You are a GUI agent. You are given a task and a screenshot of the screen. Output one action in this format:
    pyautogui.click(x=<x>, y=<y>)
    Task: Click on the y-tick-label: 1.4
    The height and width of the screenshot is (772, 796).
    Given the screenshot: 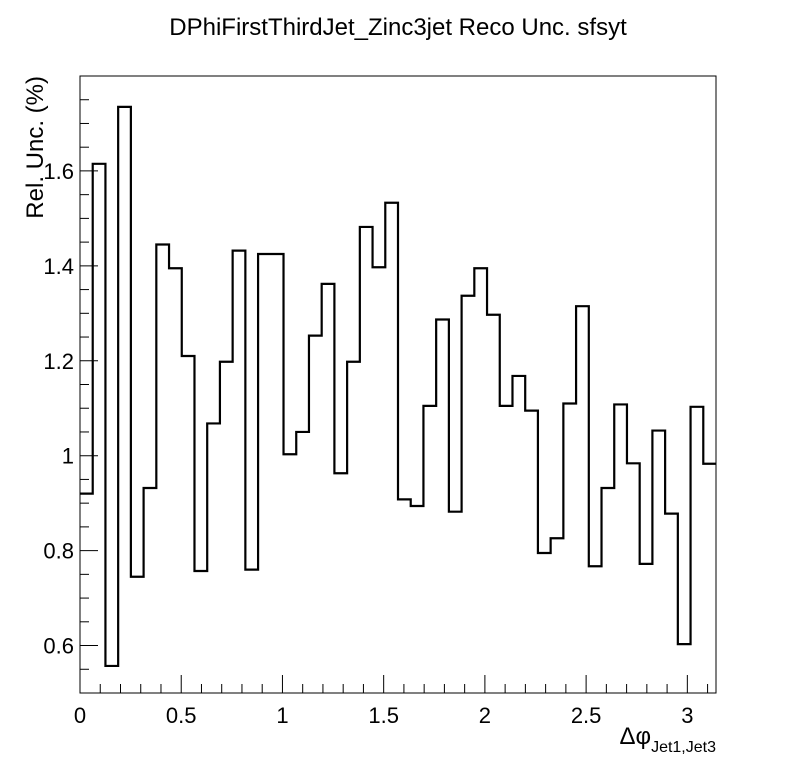 What is the action you would take?
    pyautogui.click(x=58, y=266)
    